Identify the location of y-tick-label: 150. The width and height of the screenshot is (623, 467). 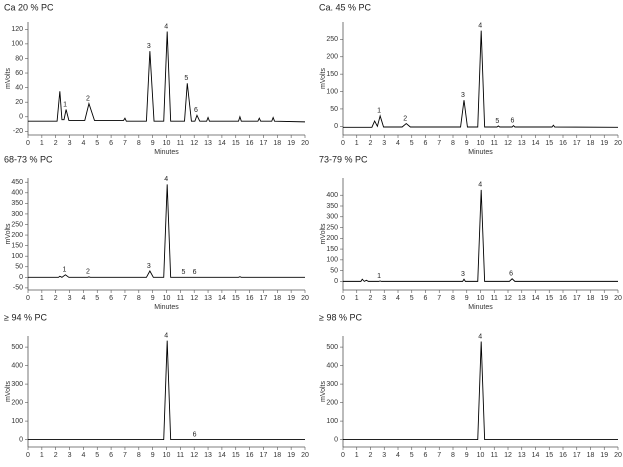
(332, 74).